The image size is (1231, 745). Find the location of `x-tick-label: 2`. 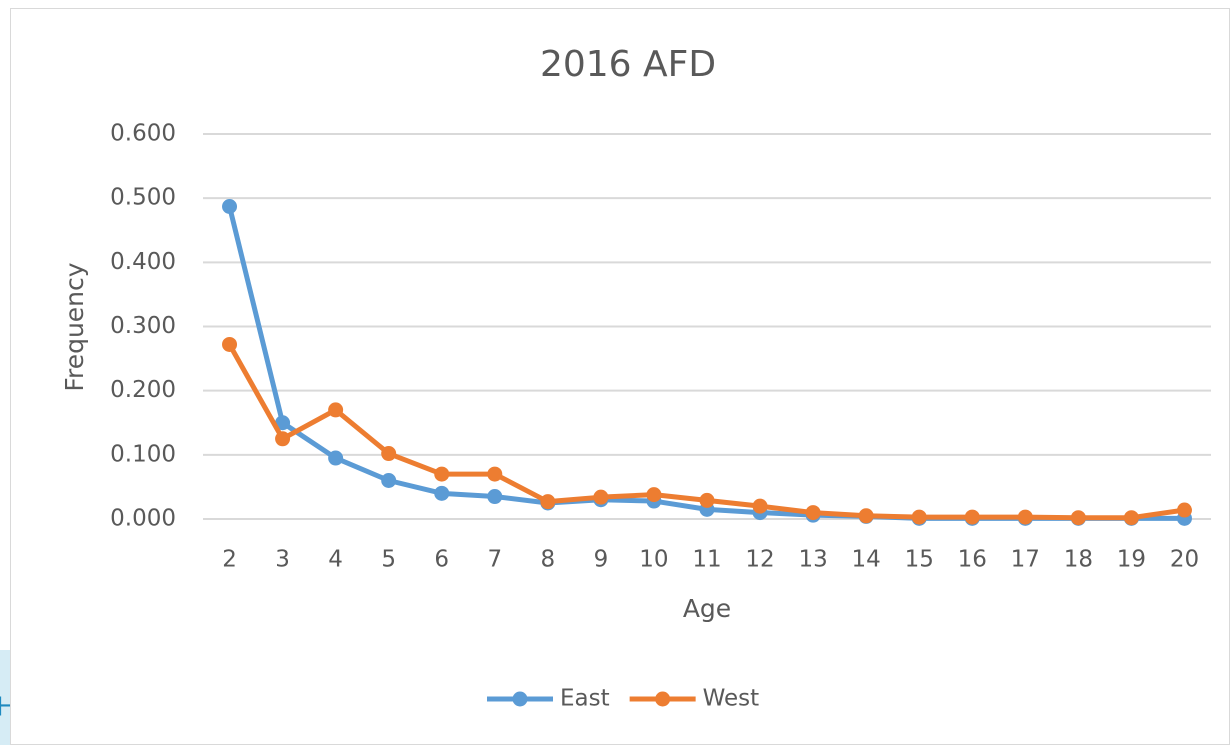

x-tick-label: 2 is located at coordinates (229, 560).